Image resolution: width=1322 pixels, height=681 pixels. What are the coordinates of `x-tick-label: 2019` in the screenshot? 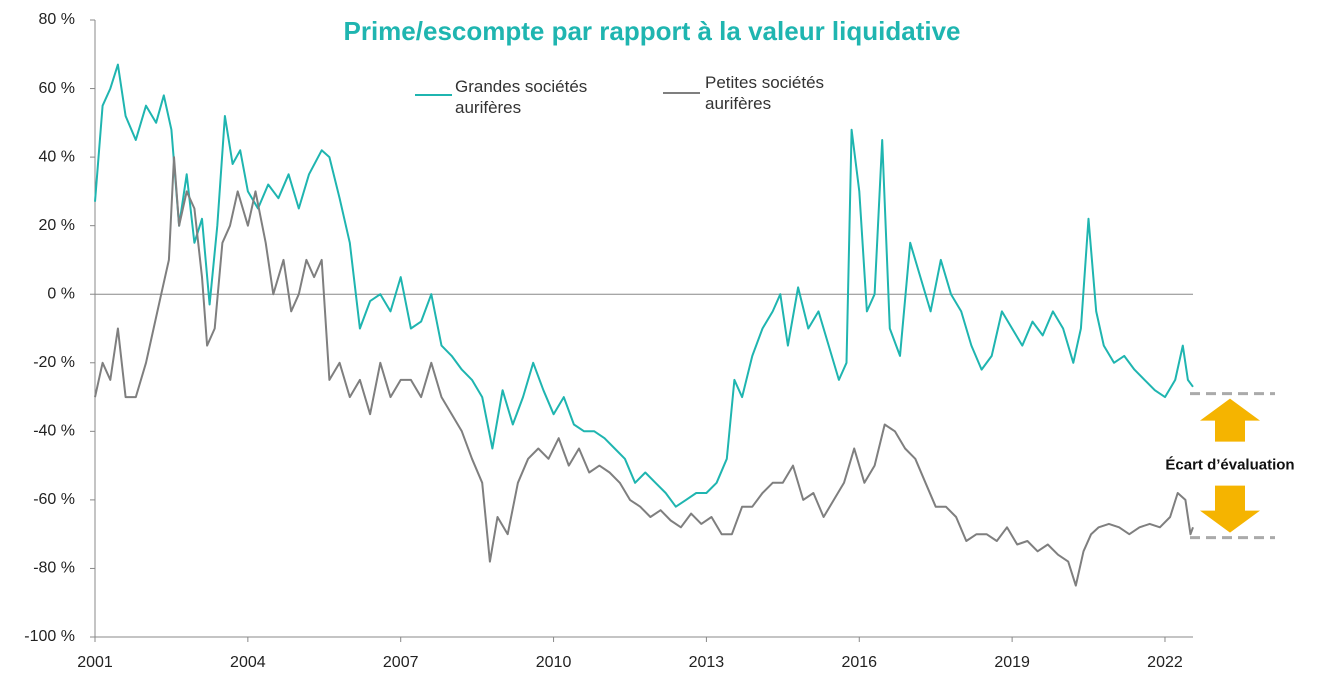 It's located at (1012, 662).